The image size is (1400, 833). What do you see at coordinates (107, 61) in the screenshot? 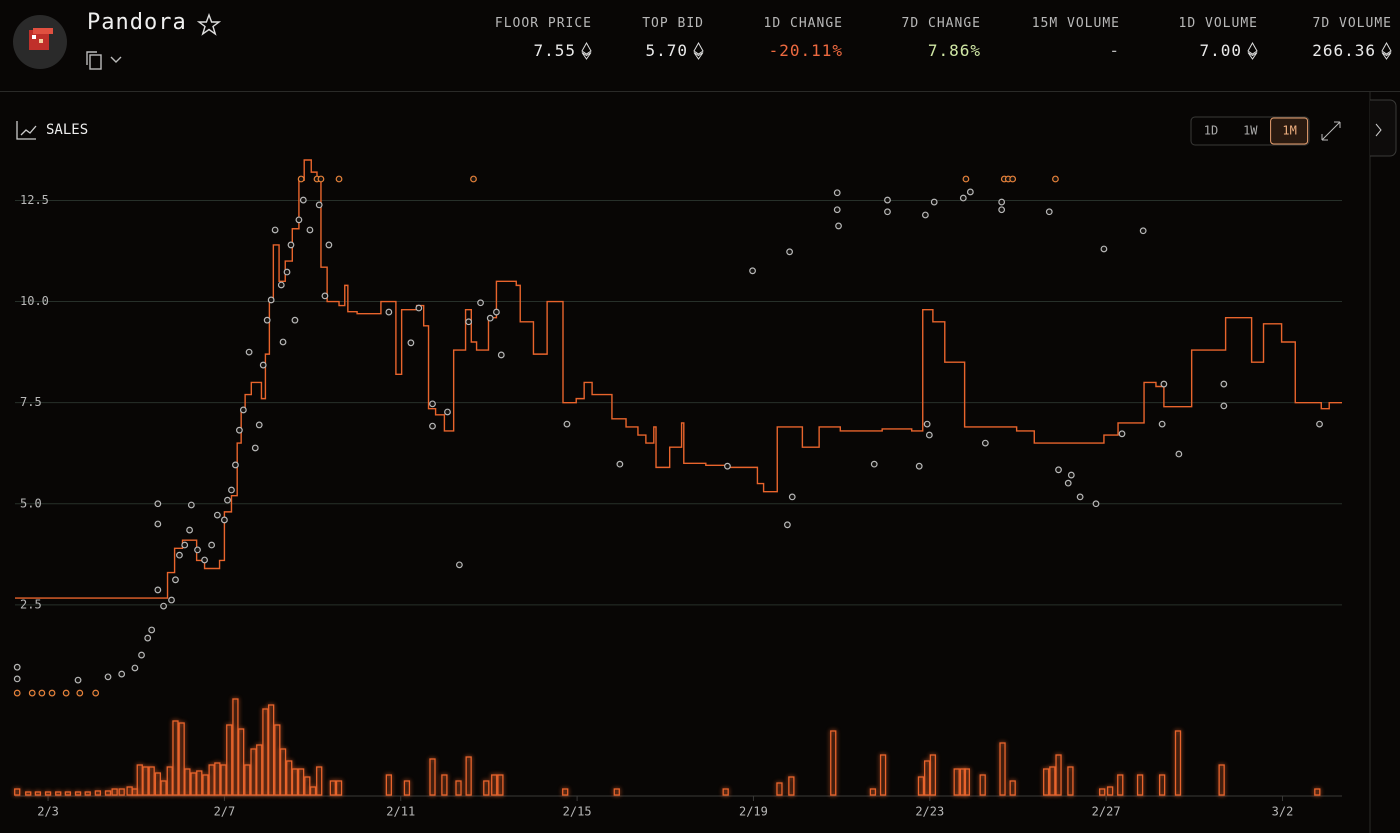
I see `copy-menu` at bounding box center [107, 61].